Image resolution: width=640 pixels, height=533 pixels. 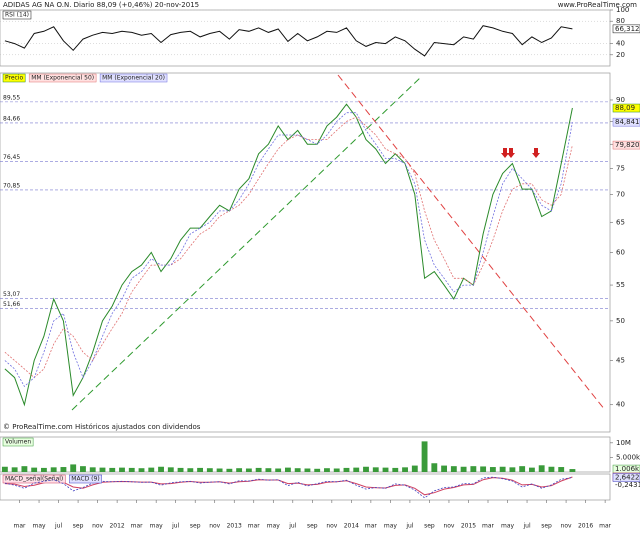 I want to click on y-tick-label: 75, so click(x=620, y=168).